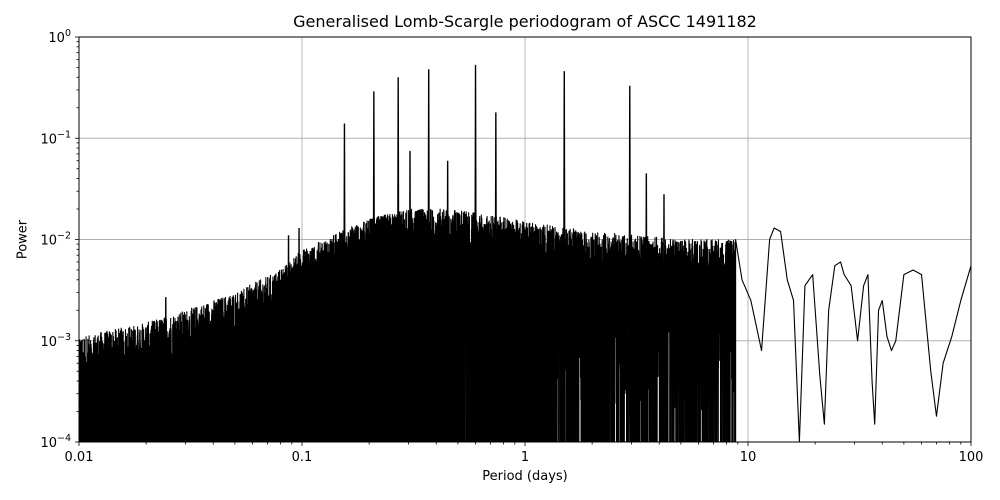 The image size is (1000, 500). Describe the element at coordinates (748, 457) in the screenshot. I see `x-tick-label: 10` at that location.